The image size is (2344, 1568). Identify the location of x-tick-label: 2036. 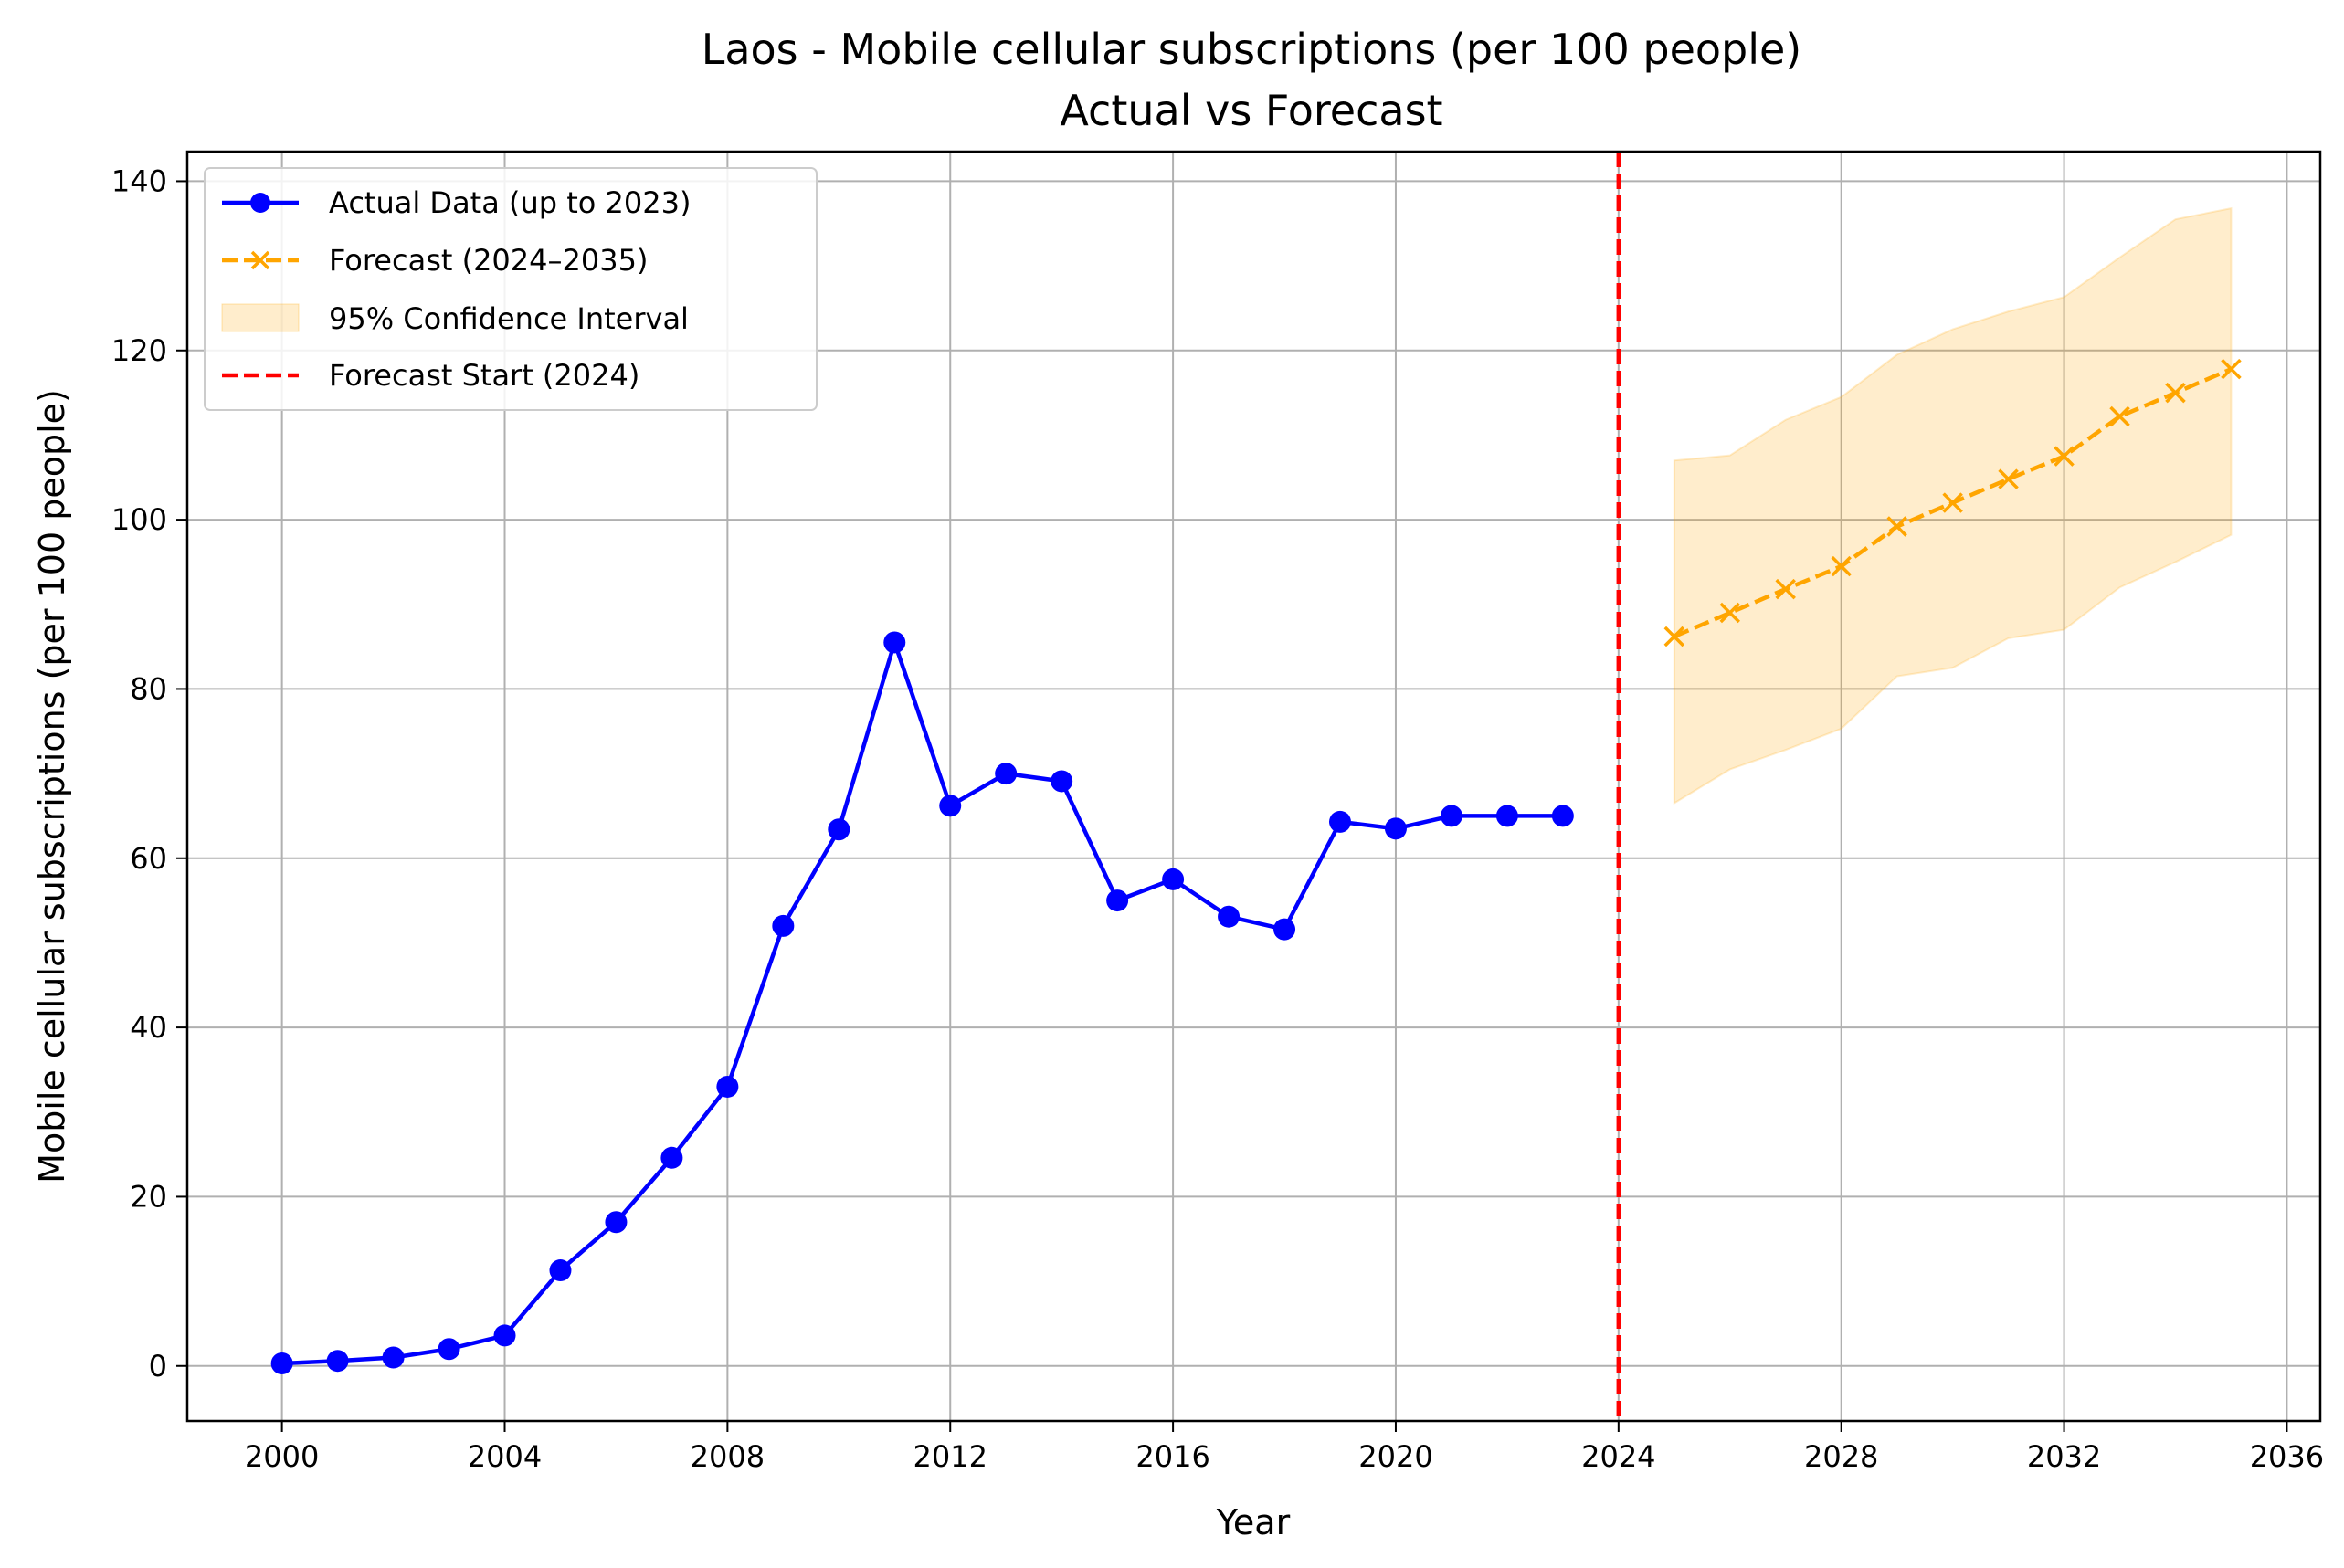
(2287, 1456).